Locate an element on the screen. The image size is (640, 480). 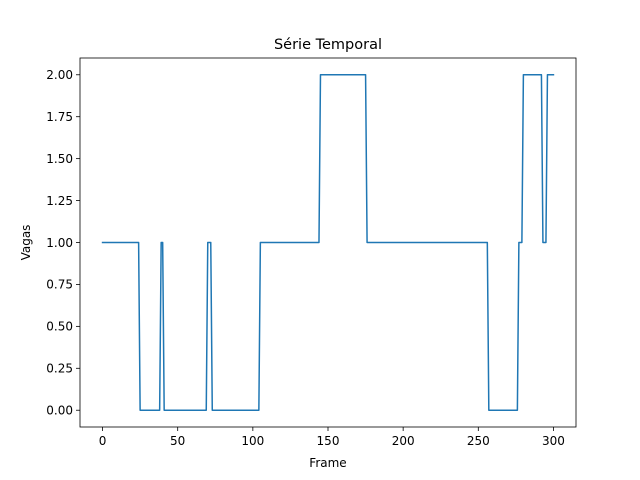
y-tick-label-4: 1.00 is located at coordinates (59, 243).